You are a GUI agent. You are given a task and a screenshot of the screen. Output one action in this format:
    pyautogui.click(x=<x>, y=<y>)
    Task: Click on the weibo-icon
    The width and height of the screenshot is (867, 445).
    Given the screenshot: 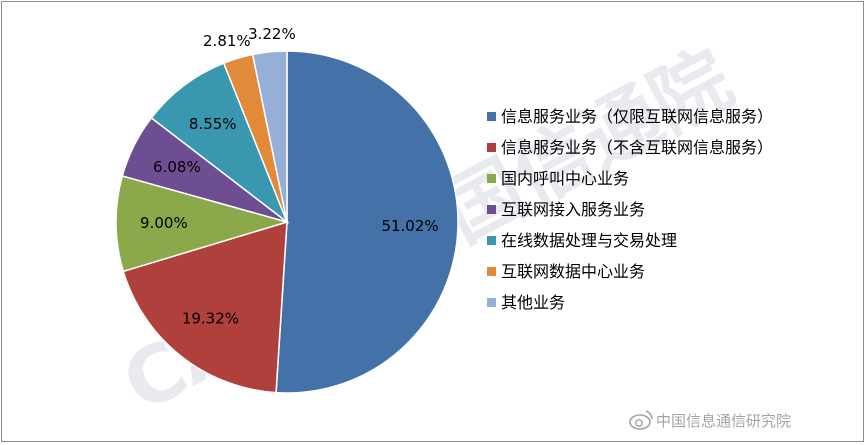 What is the action you would take?
    pyautogui.click(x=641, y=420)
    